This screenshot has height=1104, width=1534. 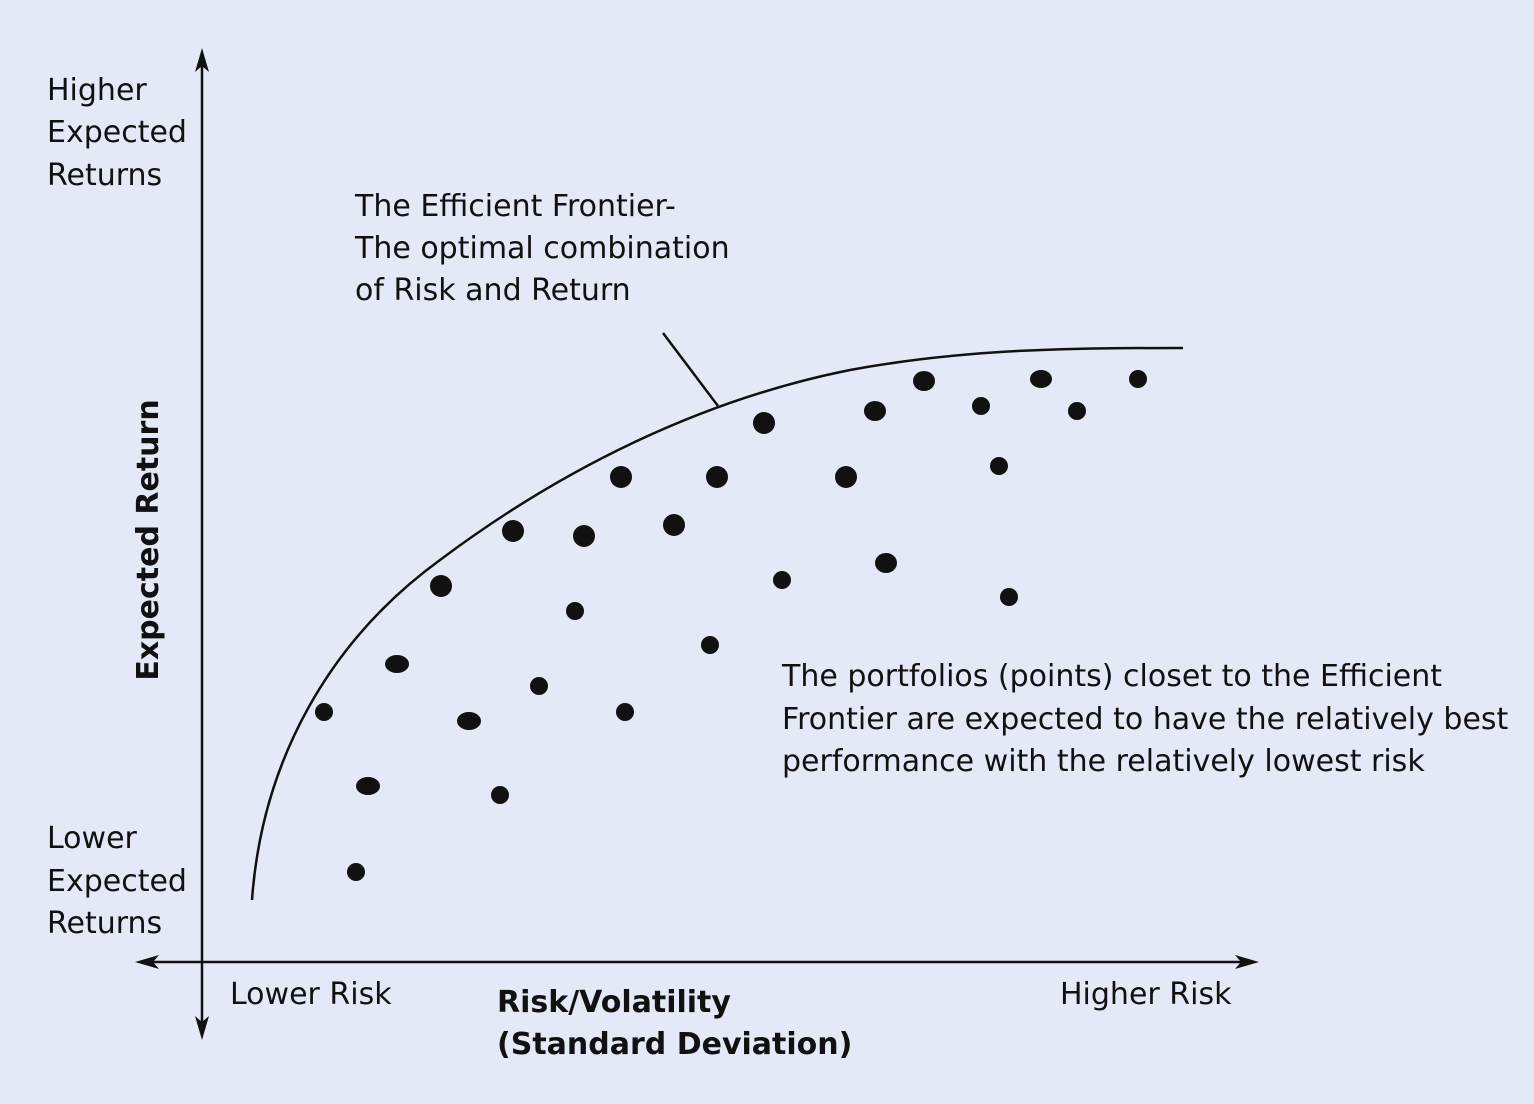 I want to click on annotation-line: The optimal combination, so click(x=542, y=248).